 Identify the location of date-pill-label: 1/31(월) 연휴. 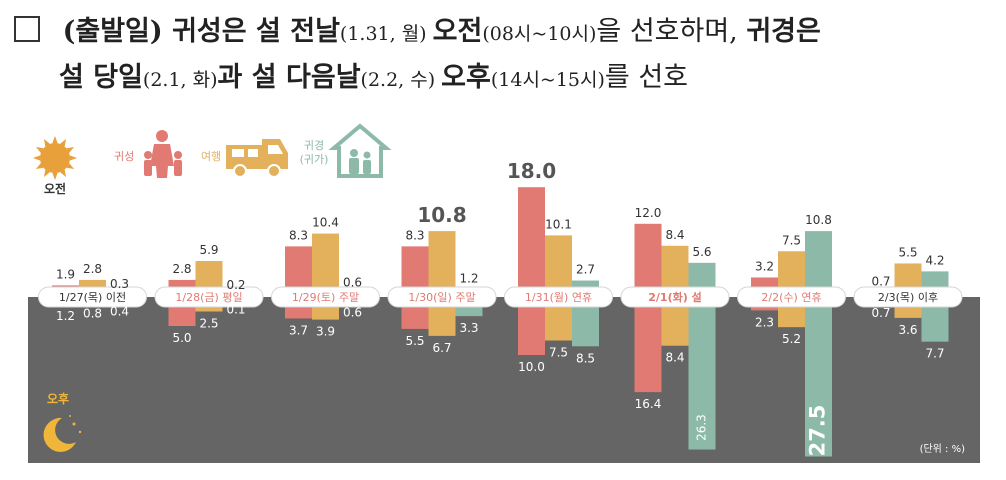
(558, 297).